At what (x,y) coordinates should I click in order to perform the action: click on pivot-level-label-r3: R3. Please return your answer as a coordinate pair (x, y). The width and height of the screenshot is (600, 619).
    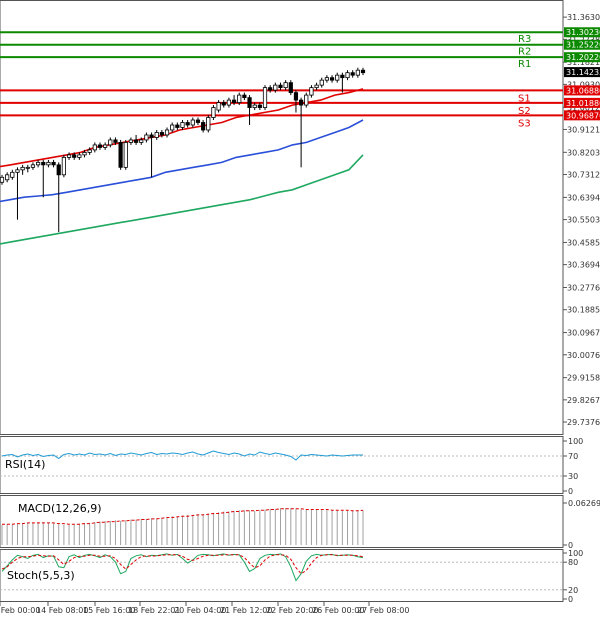
    Looking at the image, I should click on (524, 39).